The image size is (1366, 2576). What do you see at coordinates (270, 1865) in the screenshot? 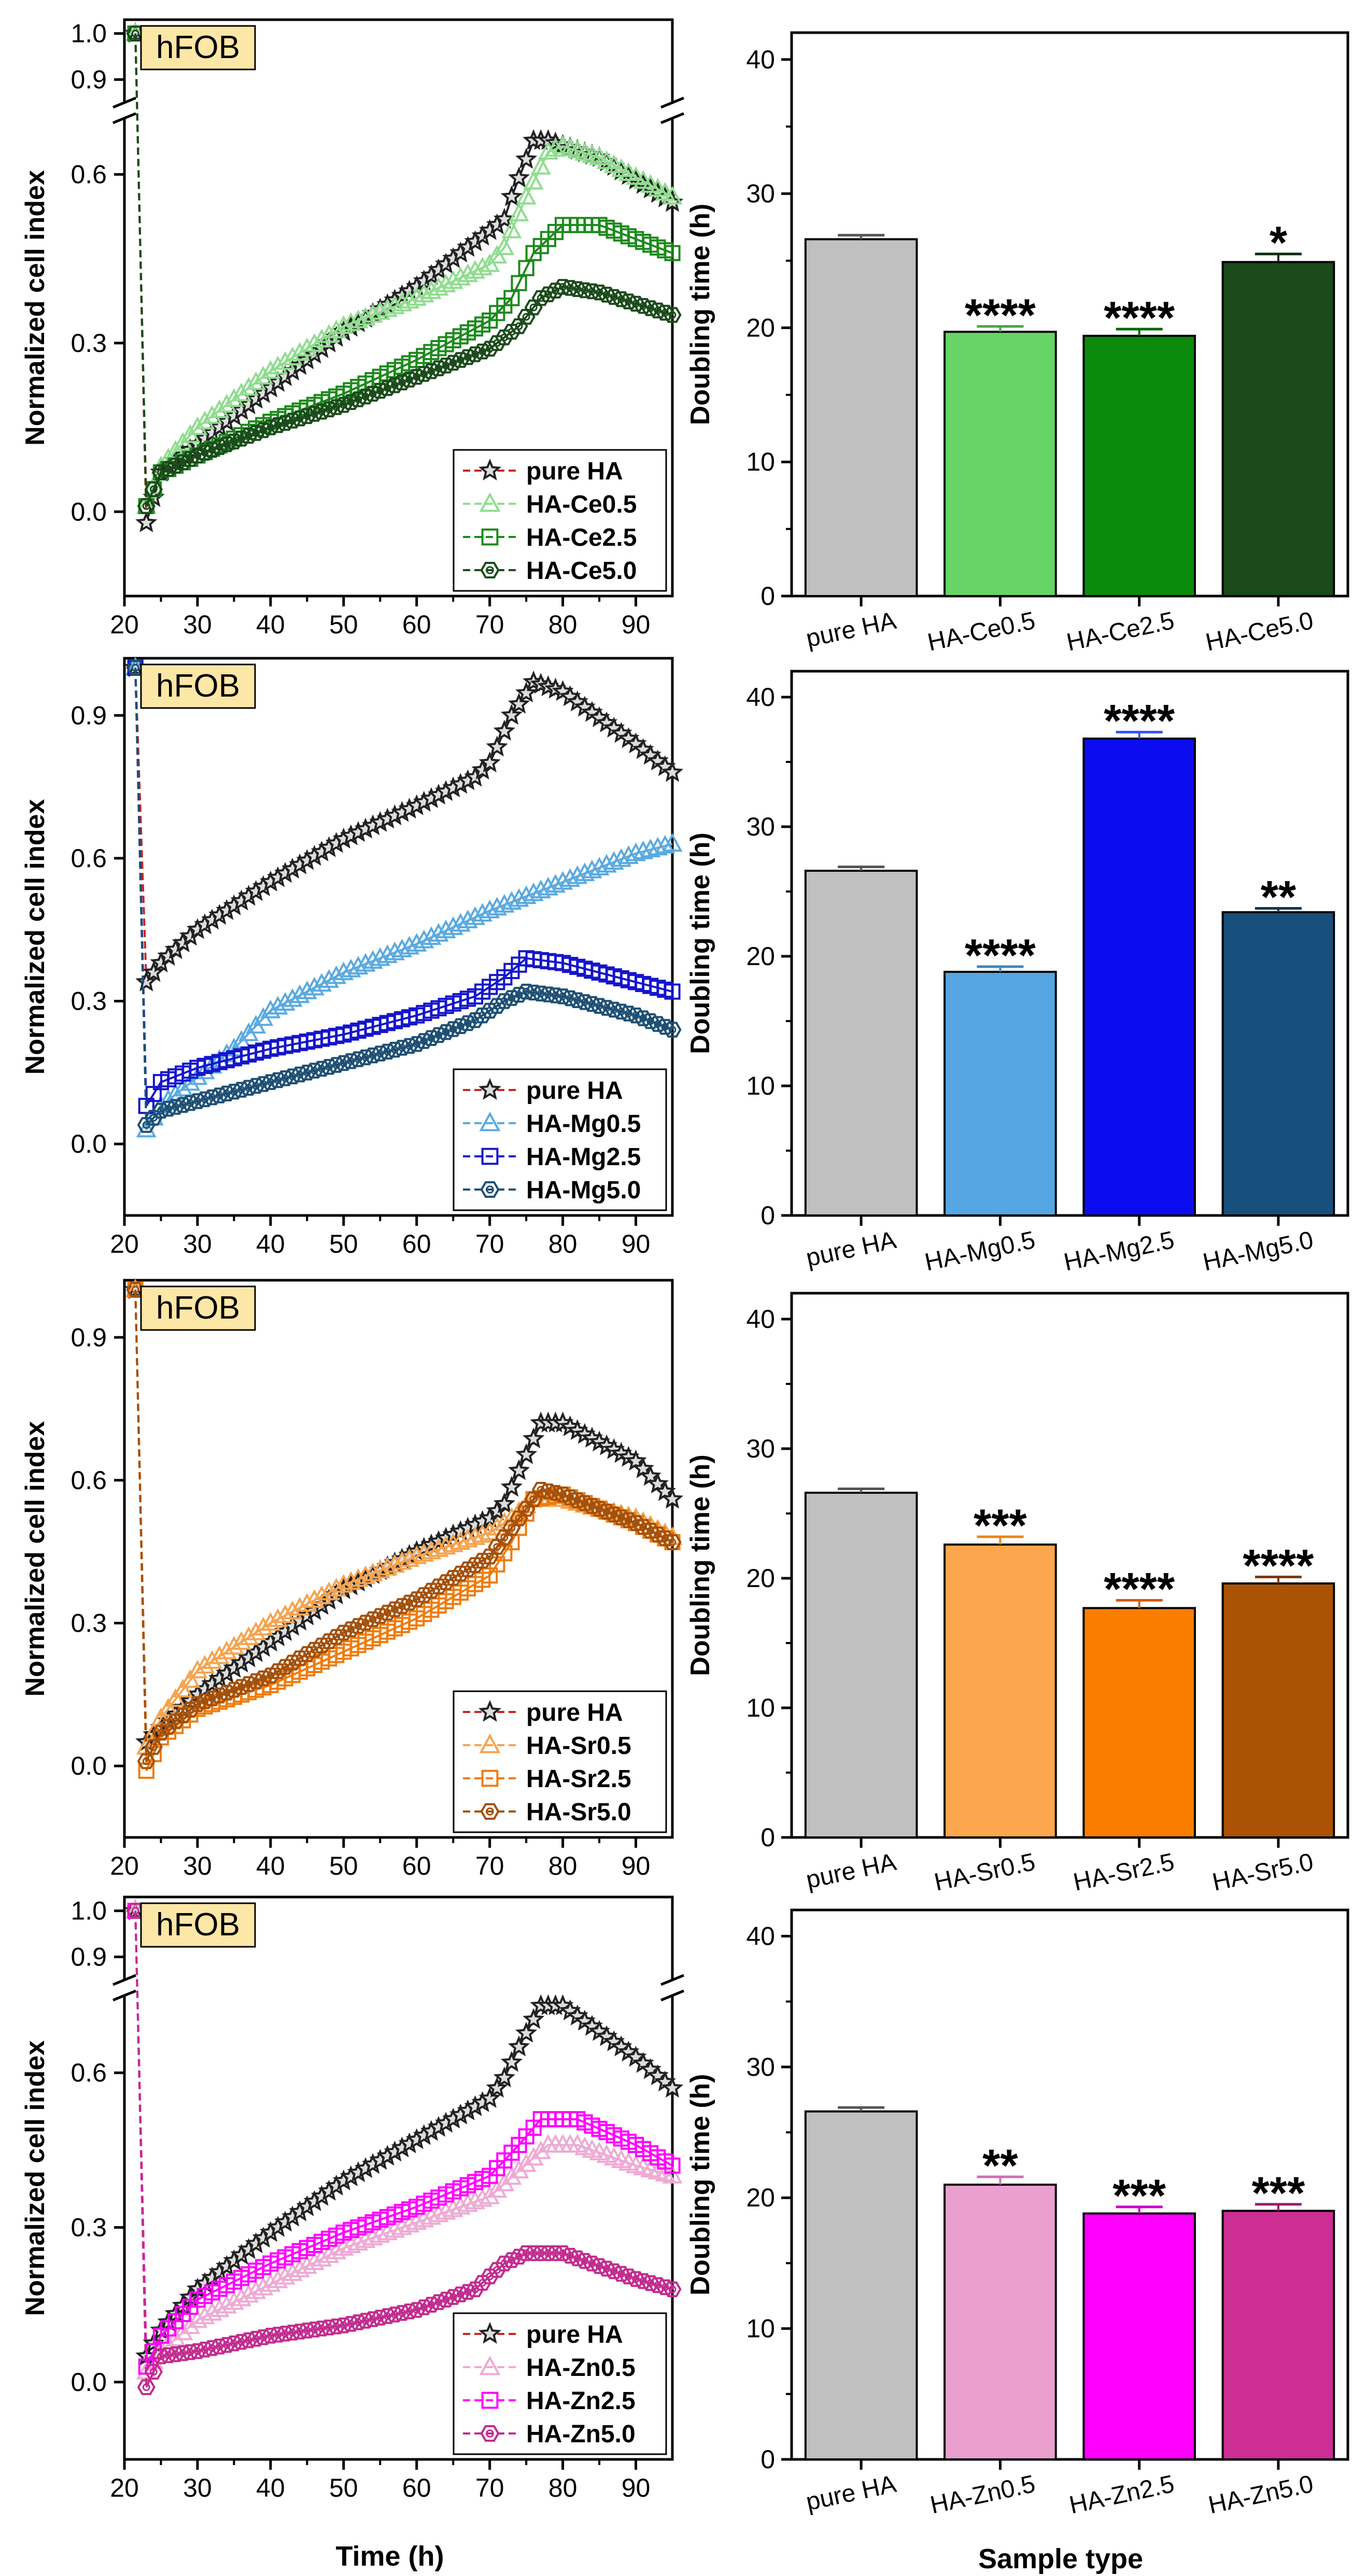
I see `x-tick-label: 40` at bounding box center [270, 1865].